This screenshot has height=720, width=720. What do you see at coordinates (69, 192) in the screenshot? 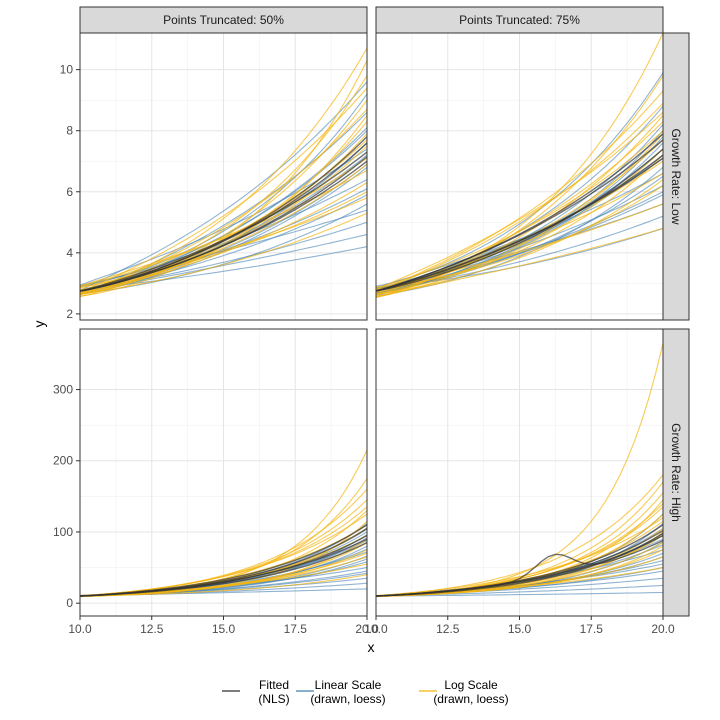
I see `y-tick-label: 6` at bounding box center [69, 192].